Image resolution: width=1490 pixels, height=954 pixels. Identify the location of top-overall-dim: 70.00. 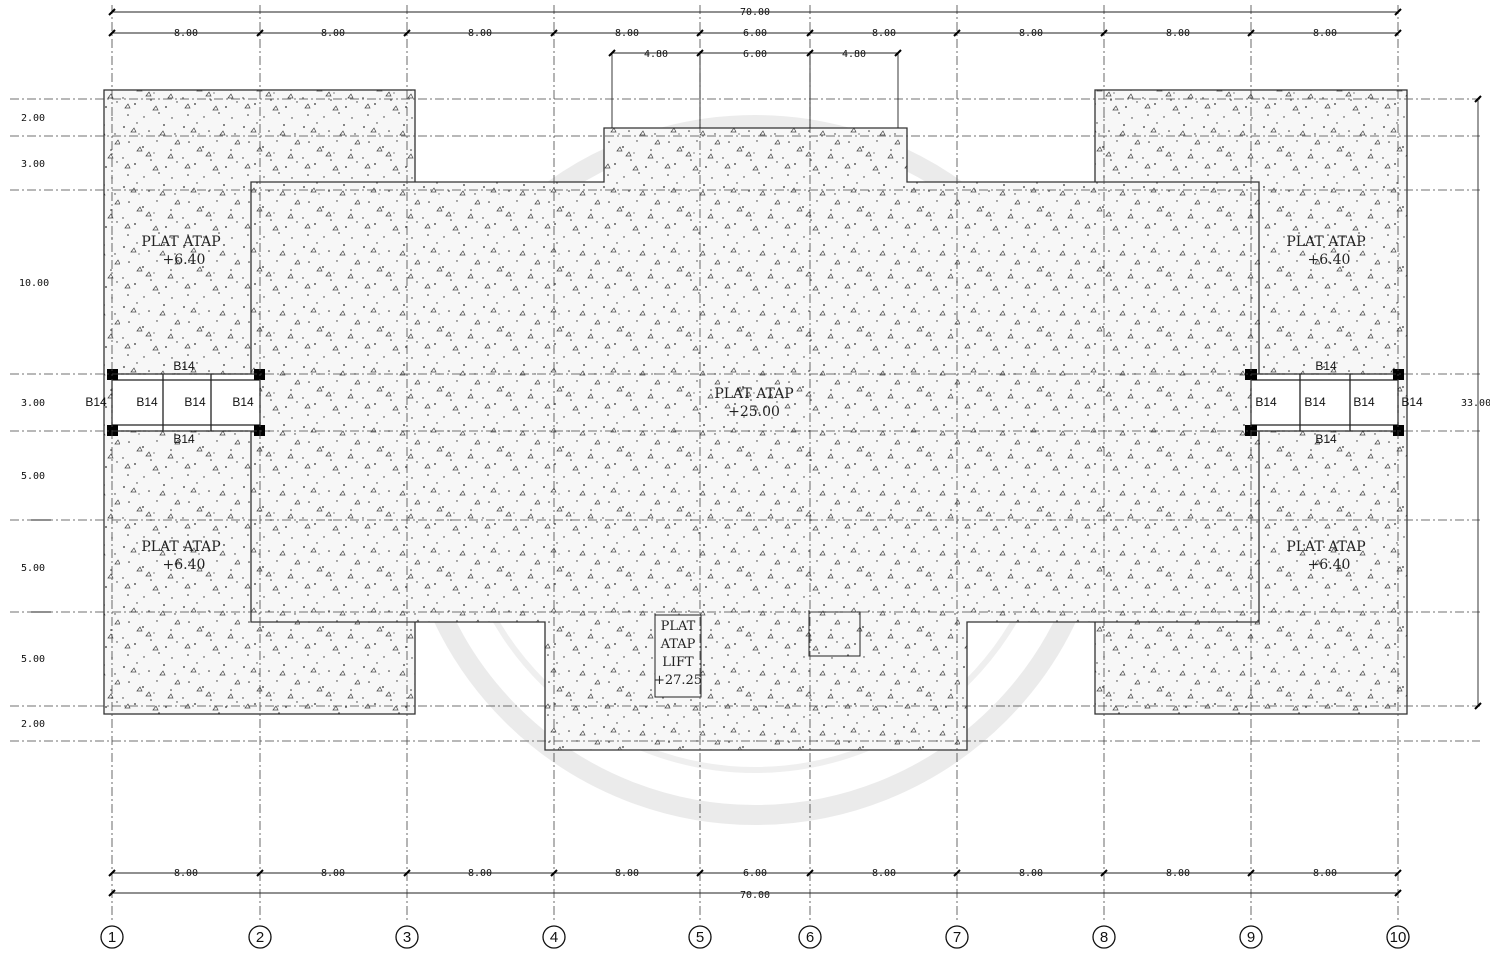
(755, 12).